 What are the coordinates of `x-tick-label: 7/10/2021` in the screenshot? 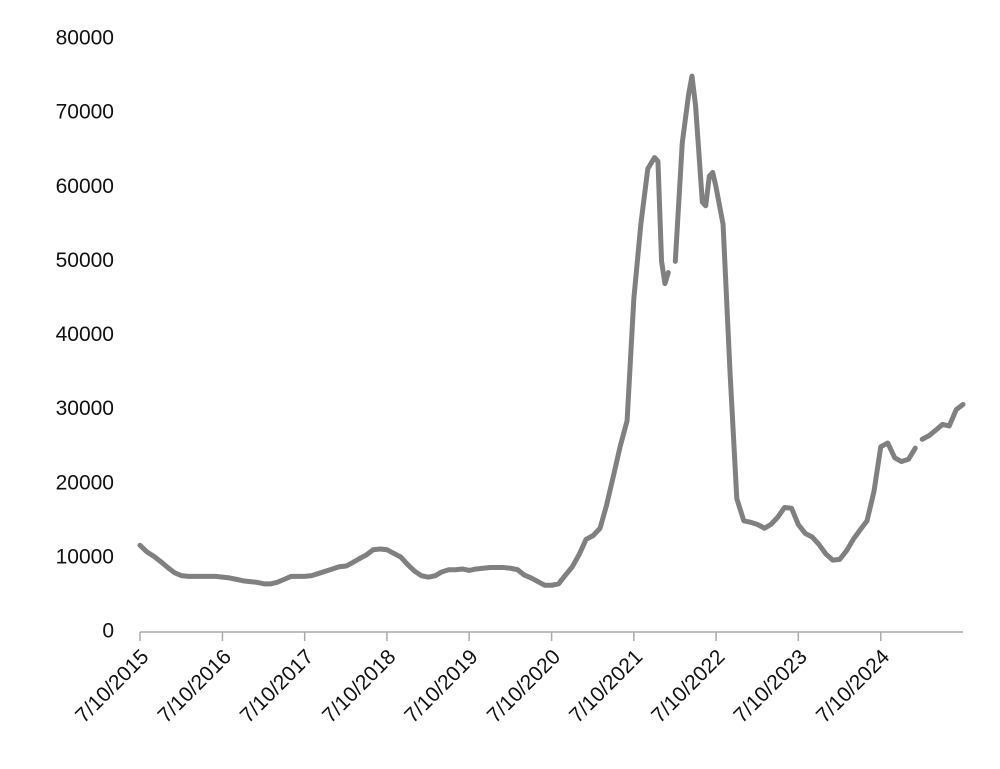 It's located at (606, 686).